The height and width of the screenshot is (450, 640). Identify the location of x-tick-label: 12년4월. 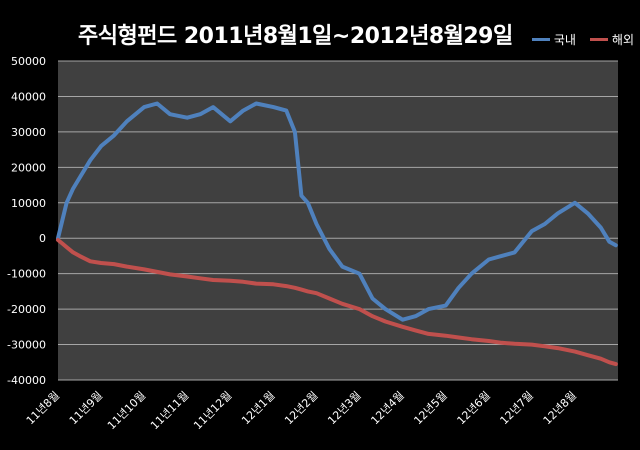
(387, 408).